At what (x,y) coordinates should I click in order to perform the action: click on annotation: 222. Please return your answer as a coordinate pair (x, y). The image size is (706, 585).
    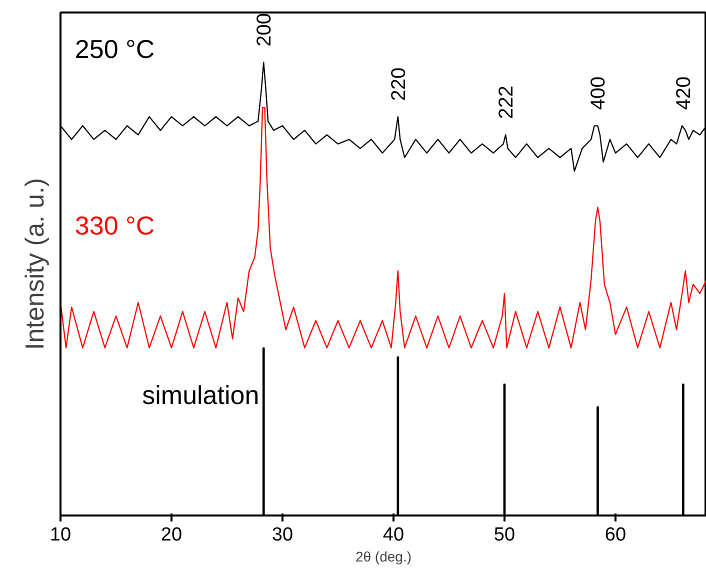
    Looking at the image, I should click on (507, 102).